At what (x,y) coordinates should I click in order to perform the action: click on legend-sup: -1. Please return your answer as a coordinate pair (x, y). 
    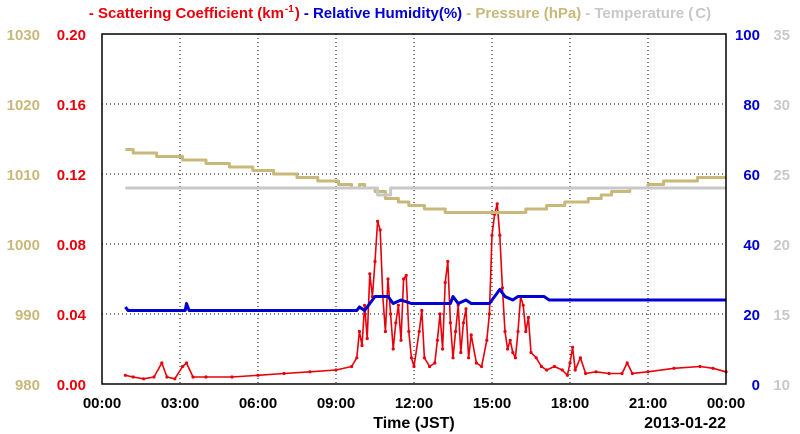
    Looking at the image, I should click on (289, 9).